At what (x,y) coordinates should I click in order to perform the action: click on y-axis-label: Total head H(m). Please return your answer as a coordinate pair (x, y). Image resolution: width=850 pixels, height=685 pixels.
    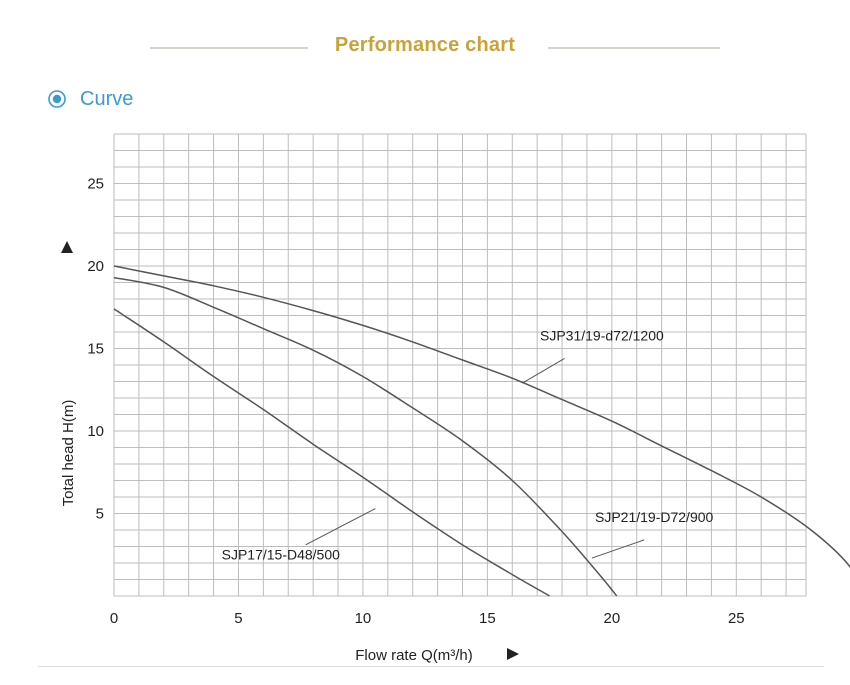
    Looking at the image, I should click on (68, 453).